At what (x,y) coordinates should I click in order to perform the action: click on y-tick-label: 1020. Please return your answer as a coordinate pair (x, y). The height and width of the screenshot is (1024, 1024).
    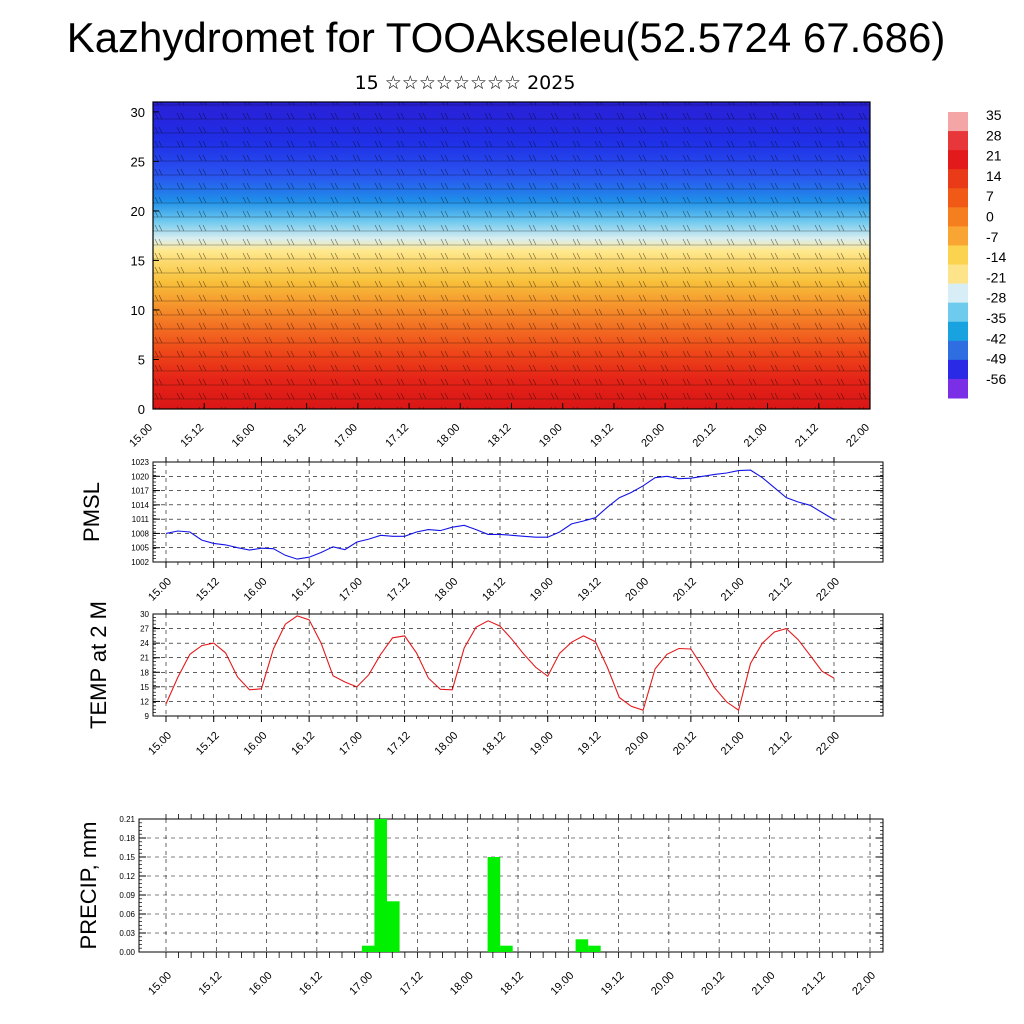
    Looking at the image, I should click on (140, 476).